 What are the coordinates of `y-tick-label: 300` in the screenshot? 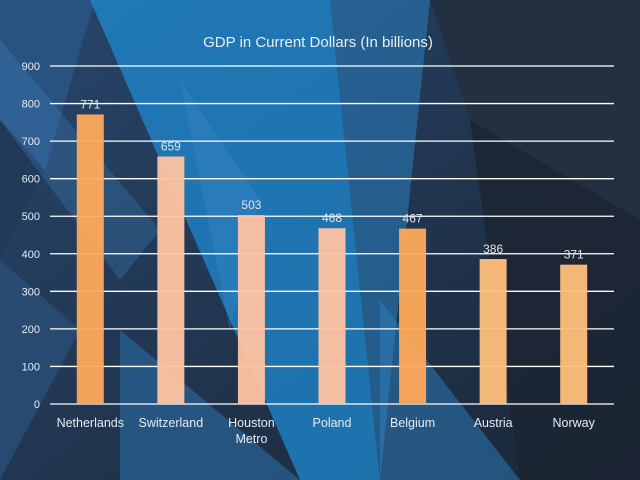 It's located at (31, 292).